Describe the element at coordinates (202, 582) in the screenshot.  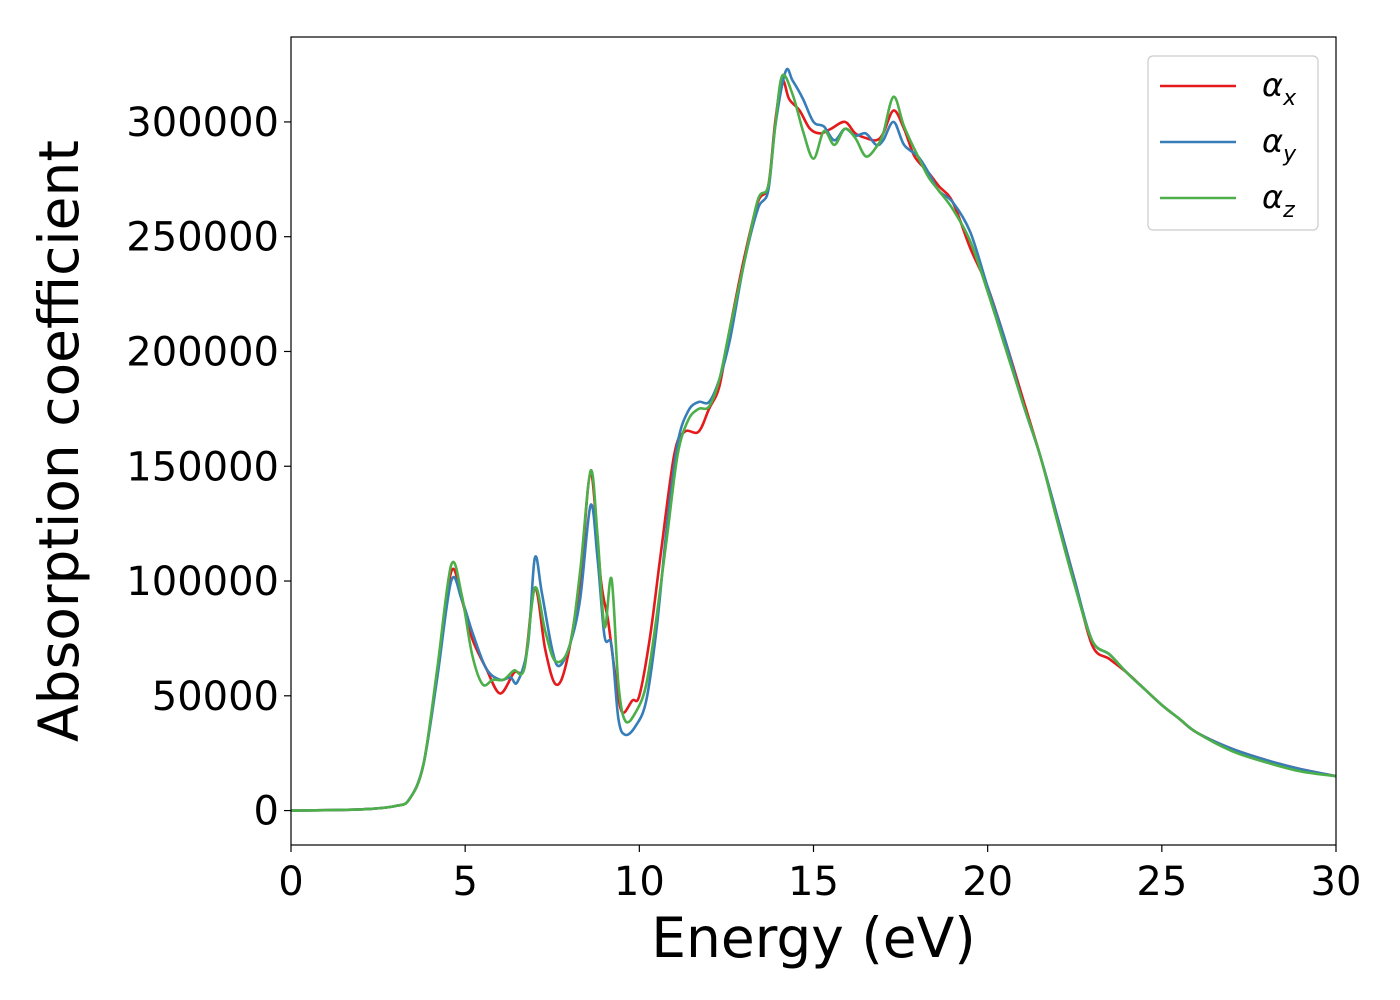
I see `y-tick-label: 100000` at that location.